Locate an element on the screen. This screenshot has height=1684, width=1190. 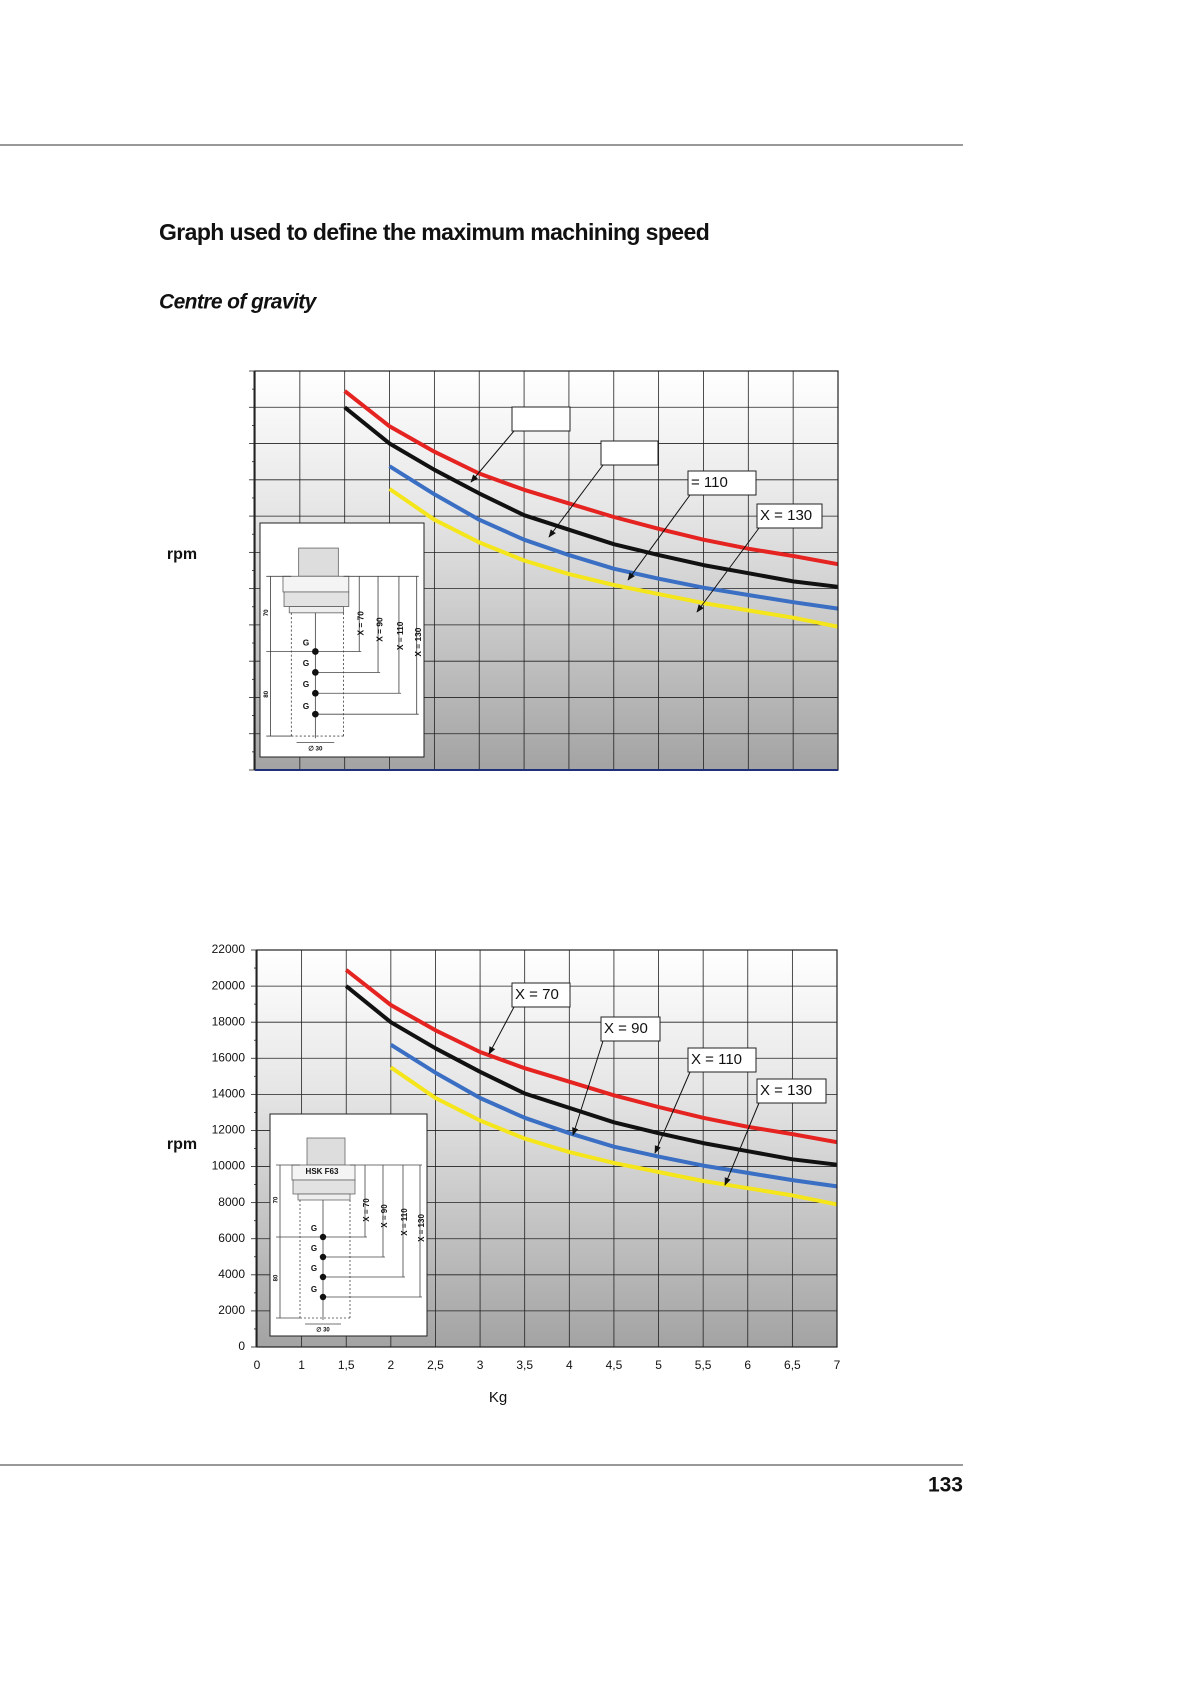
callout-label: = 110 is located at coordinates (709, 482).